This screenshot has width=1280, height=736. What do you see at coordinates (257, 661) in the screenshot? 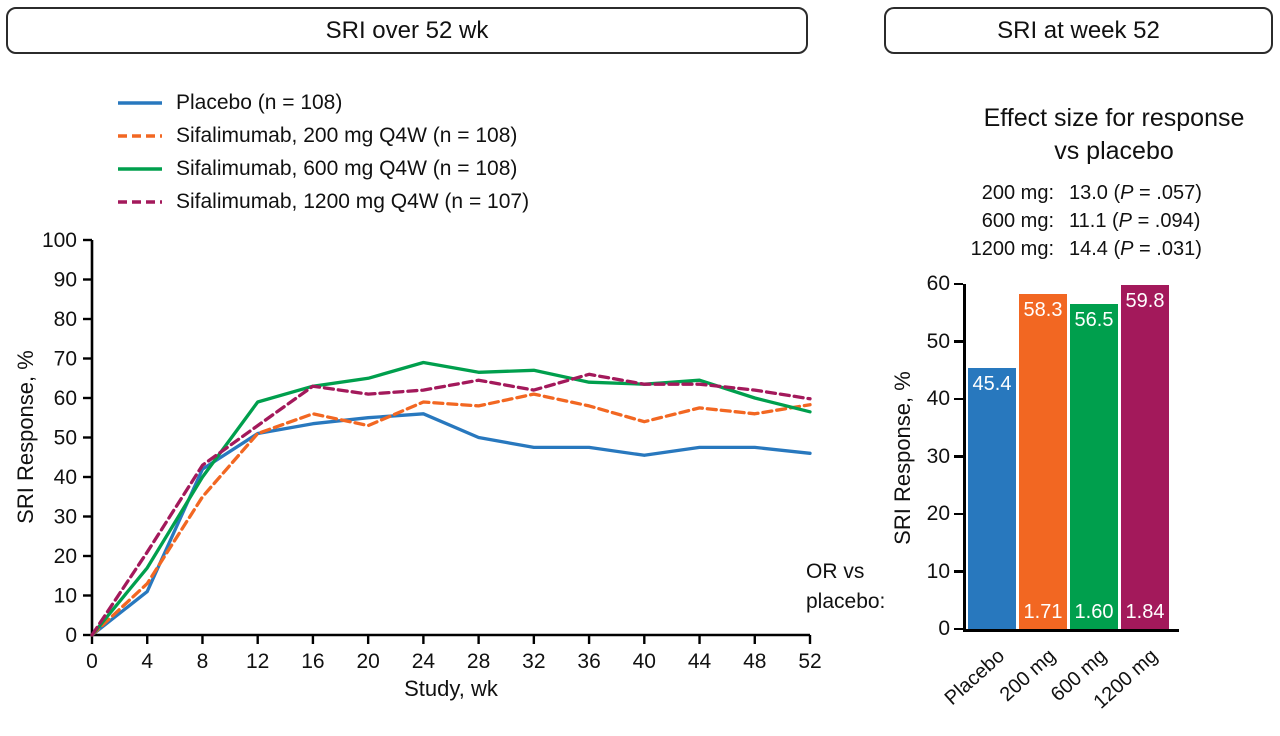
I see `x-tick-label: 12` at bounding box center [257, 661].